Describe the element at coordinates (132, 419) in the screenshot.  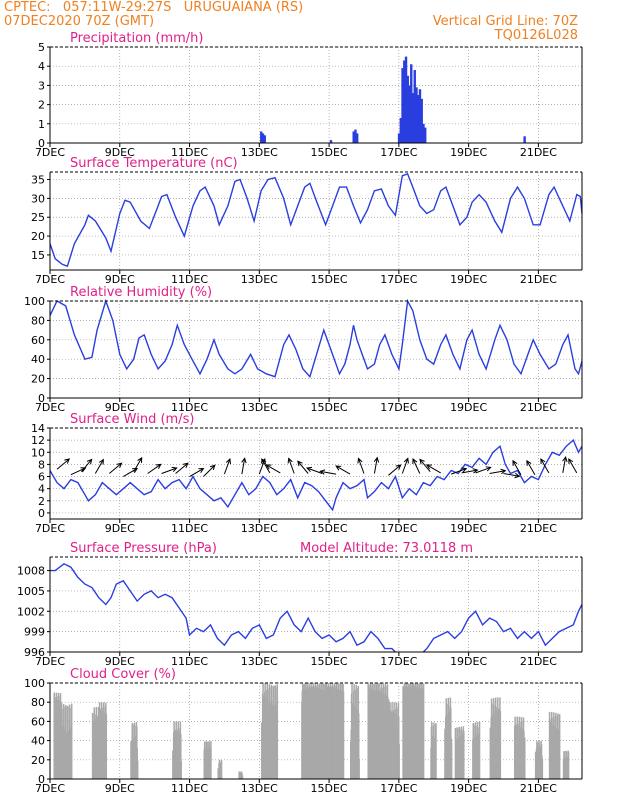
I see `panel-title: Surface Wind (m/s)` at that location.